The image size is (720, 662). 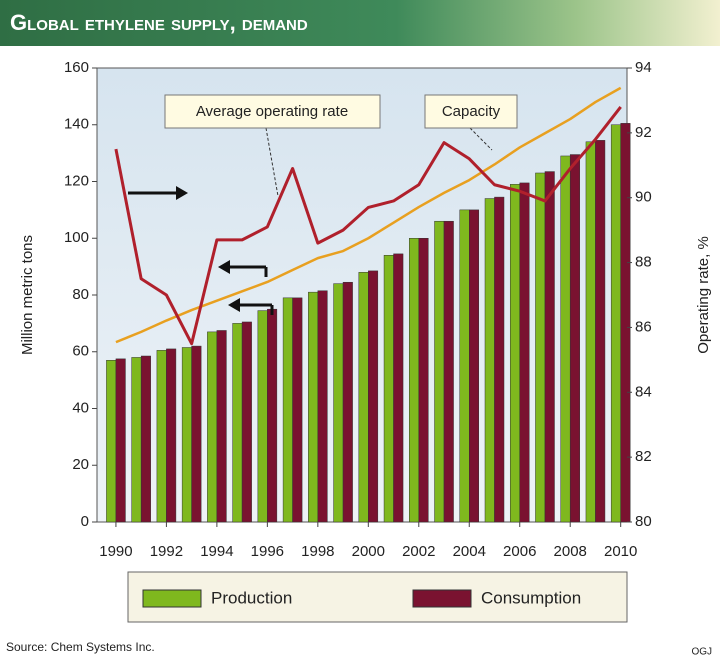 What do you see at coordinates (76, 124) in the screenshot?
I see `y-tick-label: 140` at bounding box center [76, 124].